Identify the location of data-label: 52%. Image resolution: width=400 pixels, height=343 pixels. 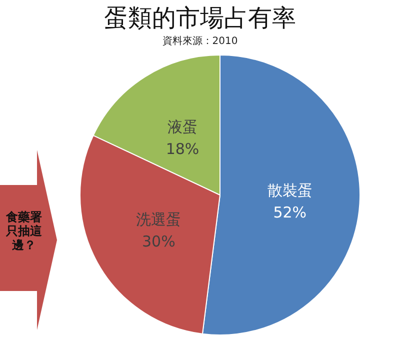
(290, 212).